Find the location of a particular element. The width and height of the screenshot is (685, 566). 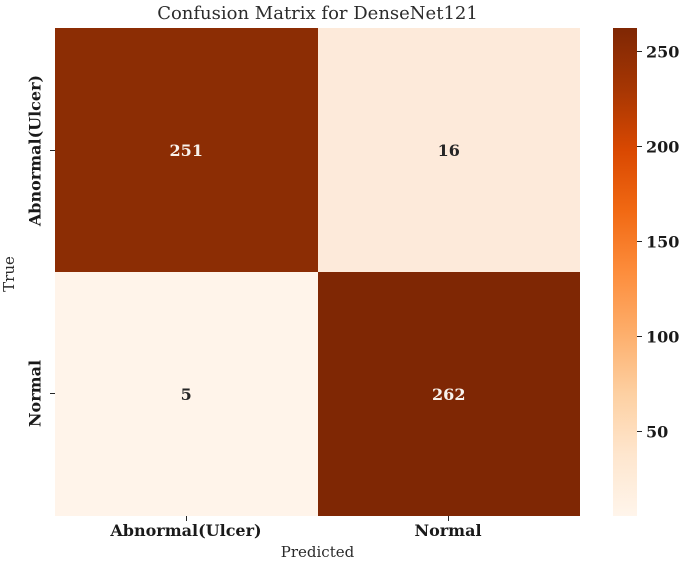

colorbar-tick-label: 50 is located at coordinates (657, 432).